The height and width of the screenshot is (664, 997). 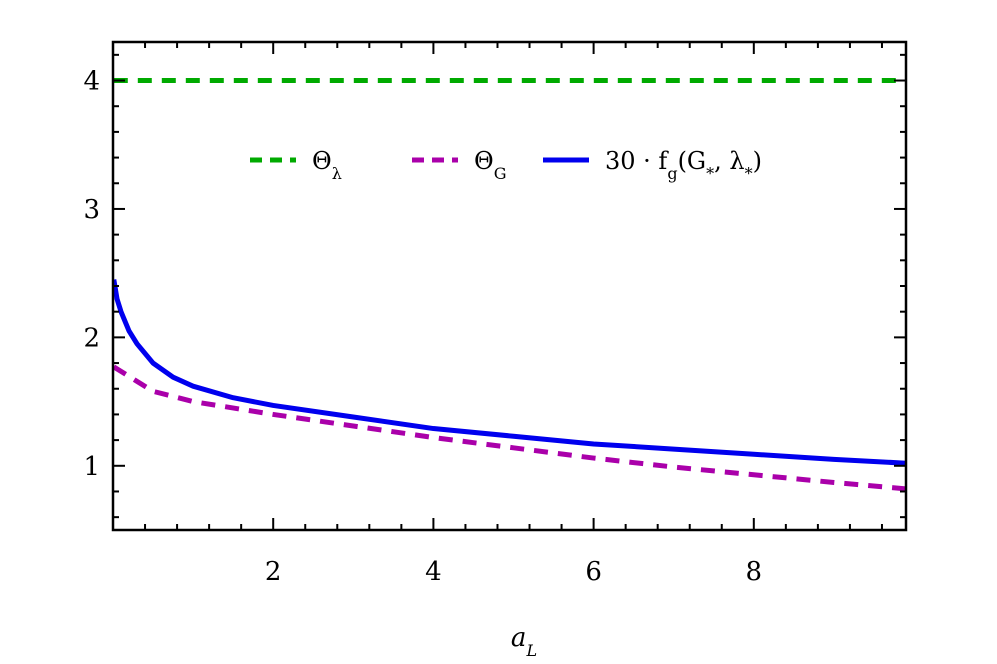 What do you see at coordinates (91, 210) in the screenshot?
I see `y-tick-label: 3` at bounding box center [91, 210].